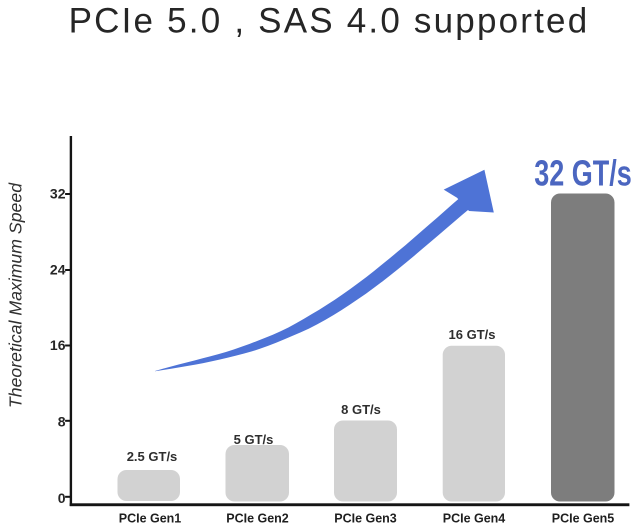  Describe the element at coordinates (365, 519) in the screenshot. I see `svg-text: PCIe Gen3` at that location.